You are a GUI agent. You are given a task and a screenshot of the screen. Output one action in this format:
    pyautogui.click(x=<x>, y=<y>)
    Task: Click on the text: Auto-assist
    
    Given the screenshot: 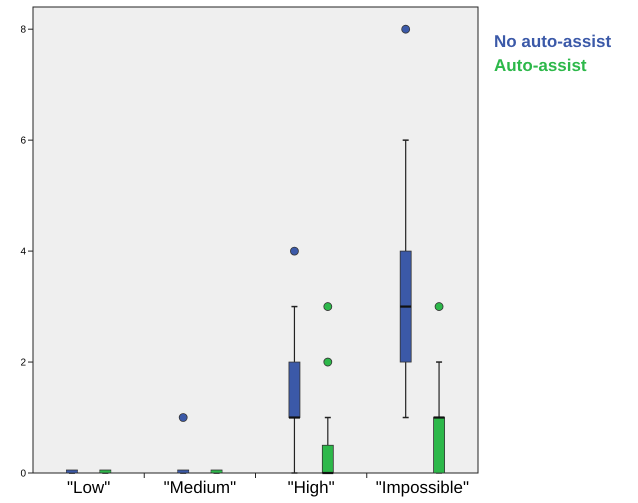 What is the action you would take?
    pyautogui.click(x=540, y=65)
    